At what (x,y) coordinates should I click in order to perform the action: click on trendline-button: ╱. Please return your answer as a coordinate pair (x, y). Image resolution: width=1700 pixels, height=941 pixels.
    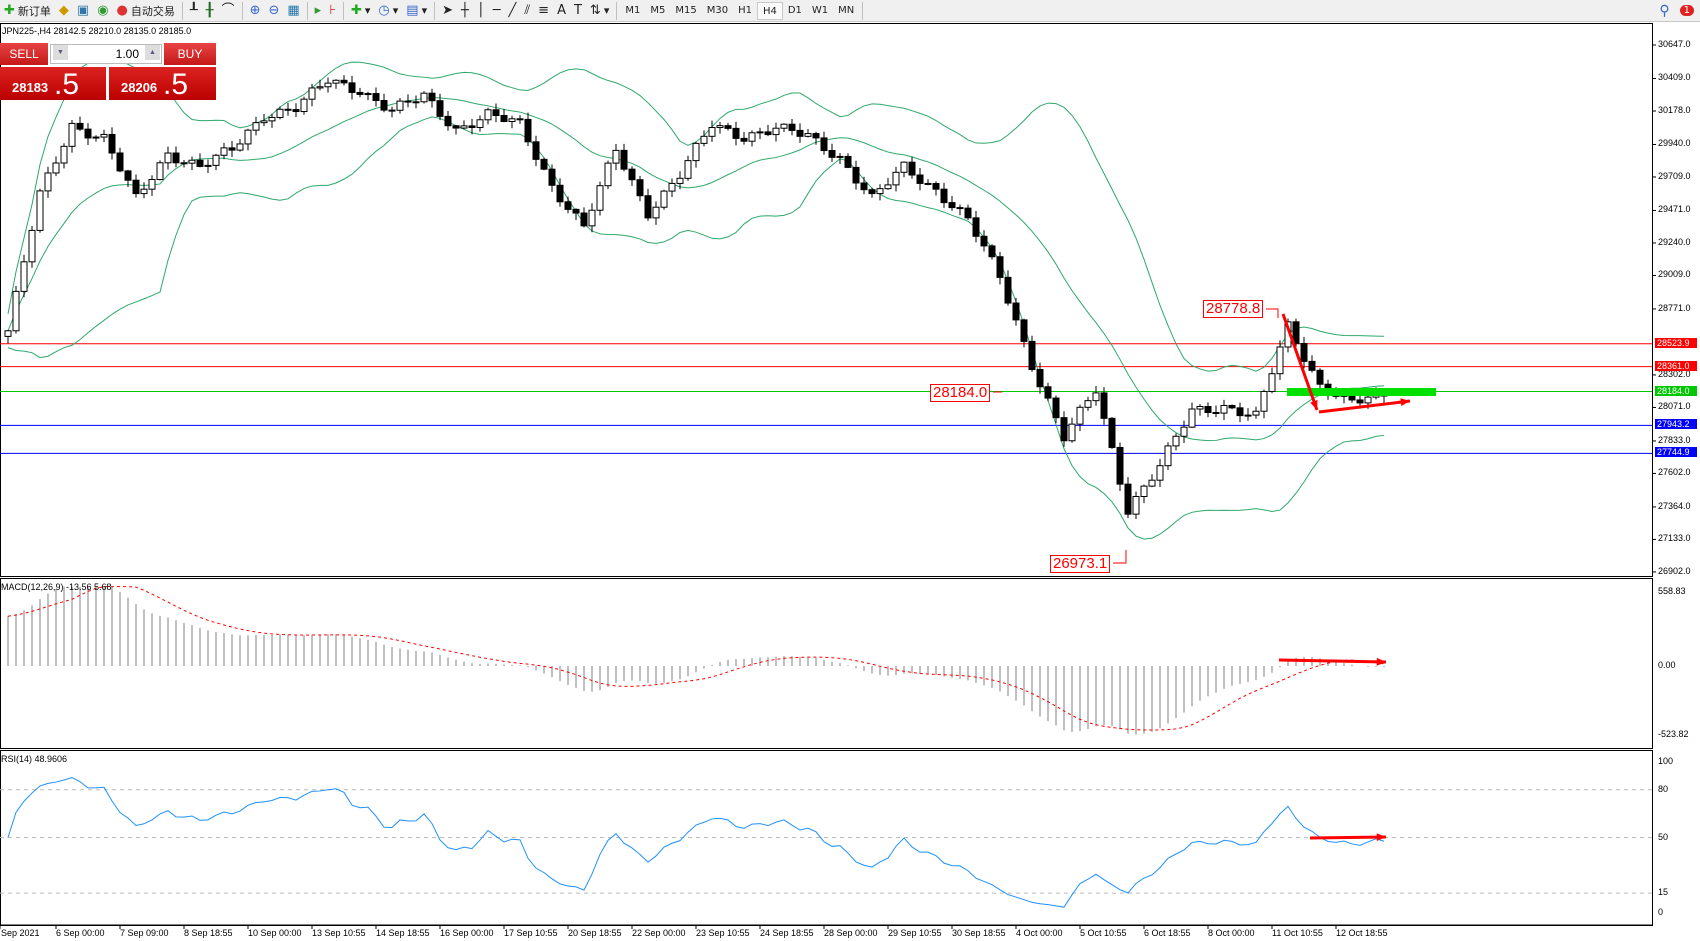
    Looking at the image, I should click on (513, 11).